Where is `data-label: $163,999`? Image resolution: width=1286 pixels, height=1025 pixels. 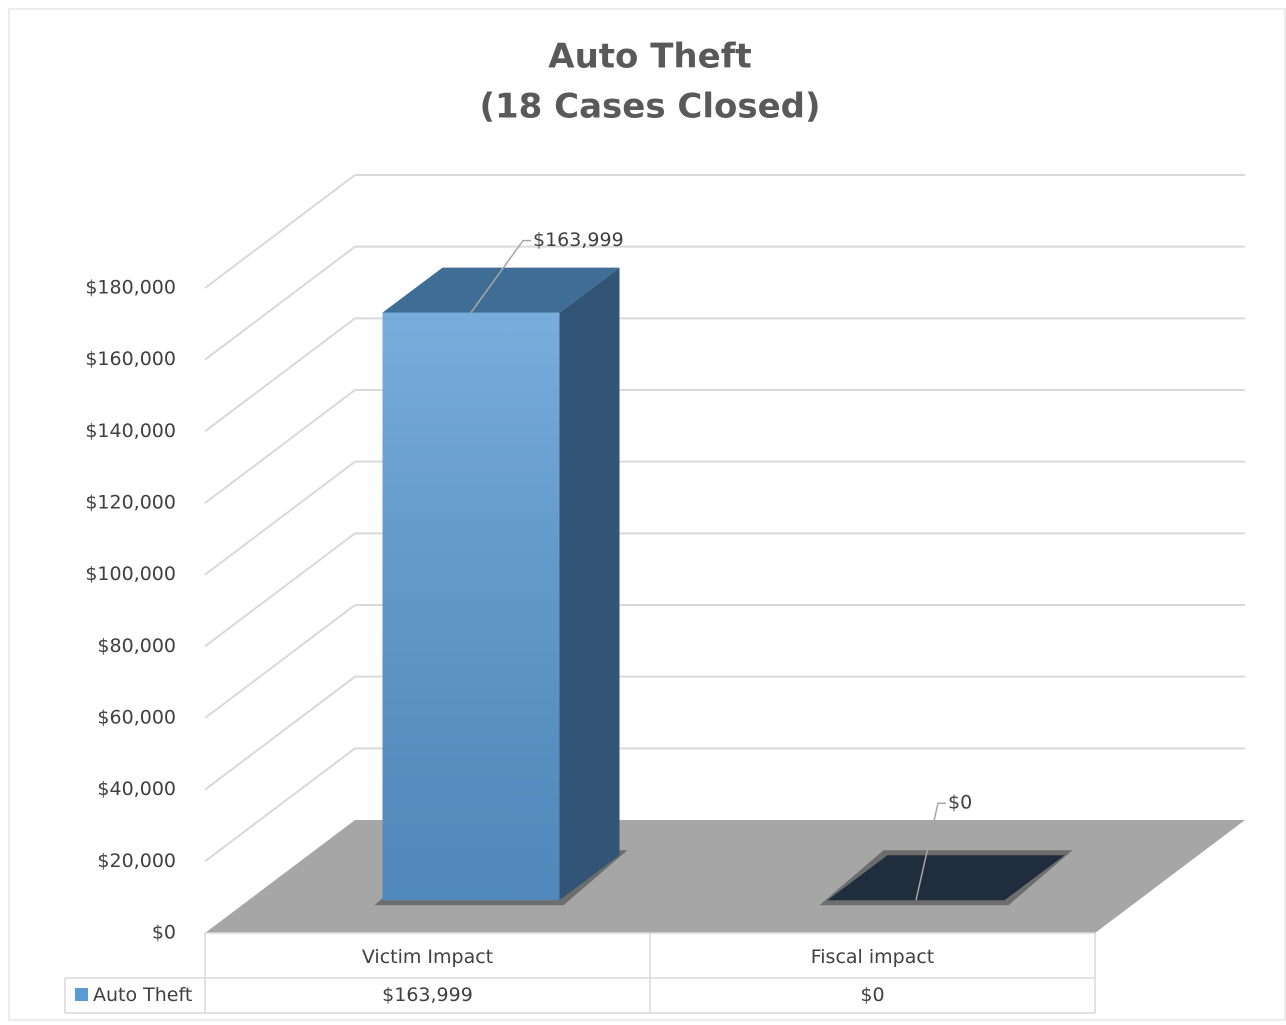
data-label: $163,999 is located at coordinates (578, 240).